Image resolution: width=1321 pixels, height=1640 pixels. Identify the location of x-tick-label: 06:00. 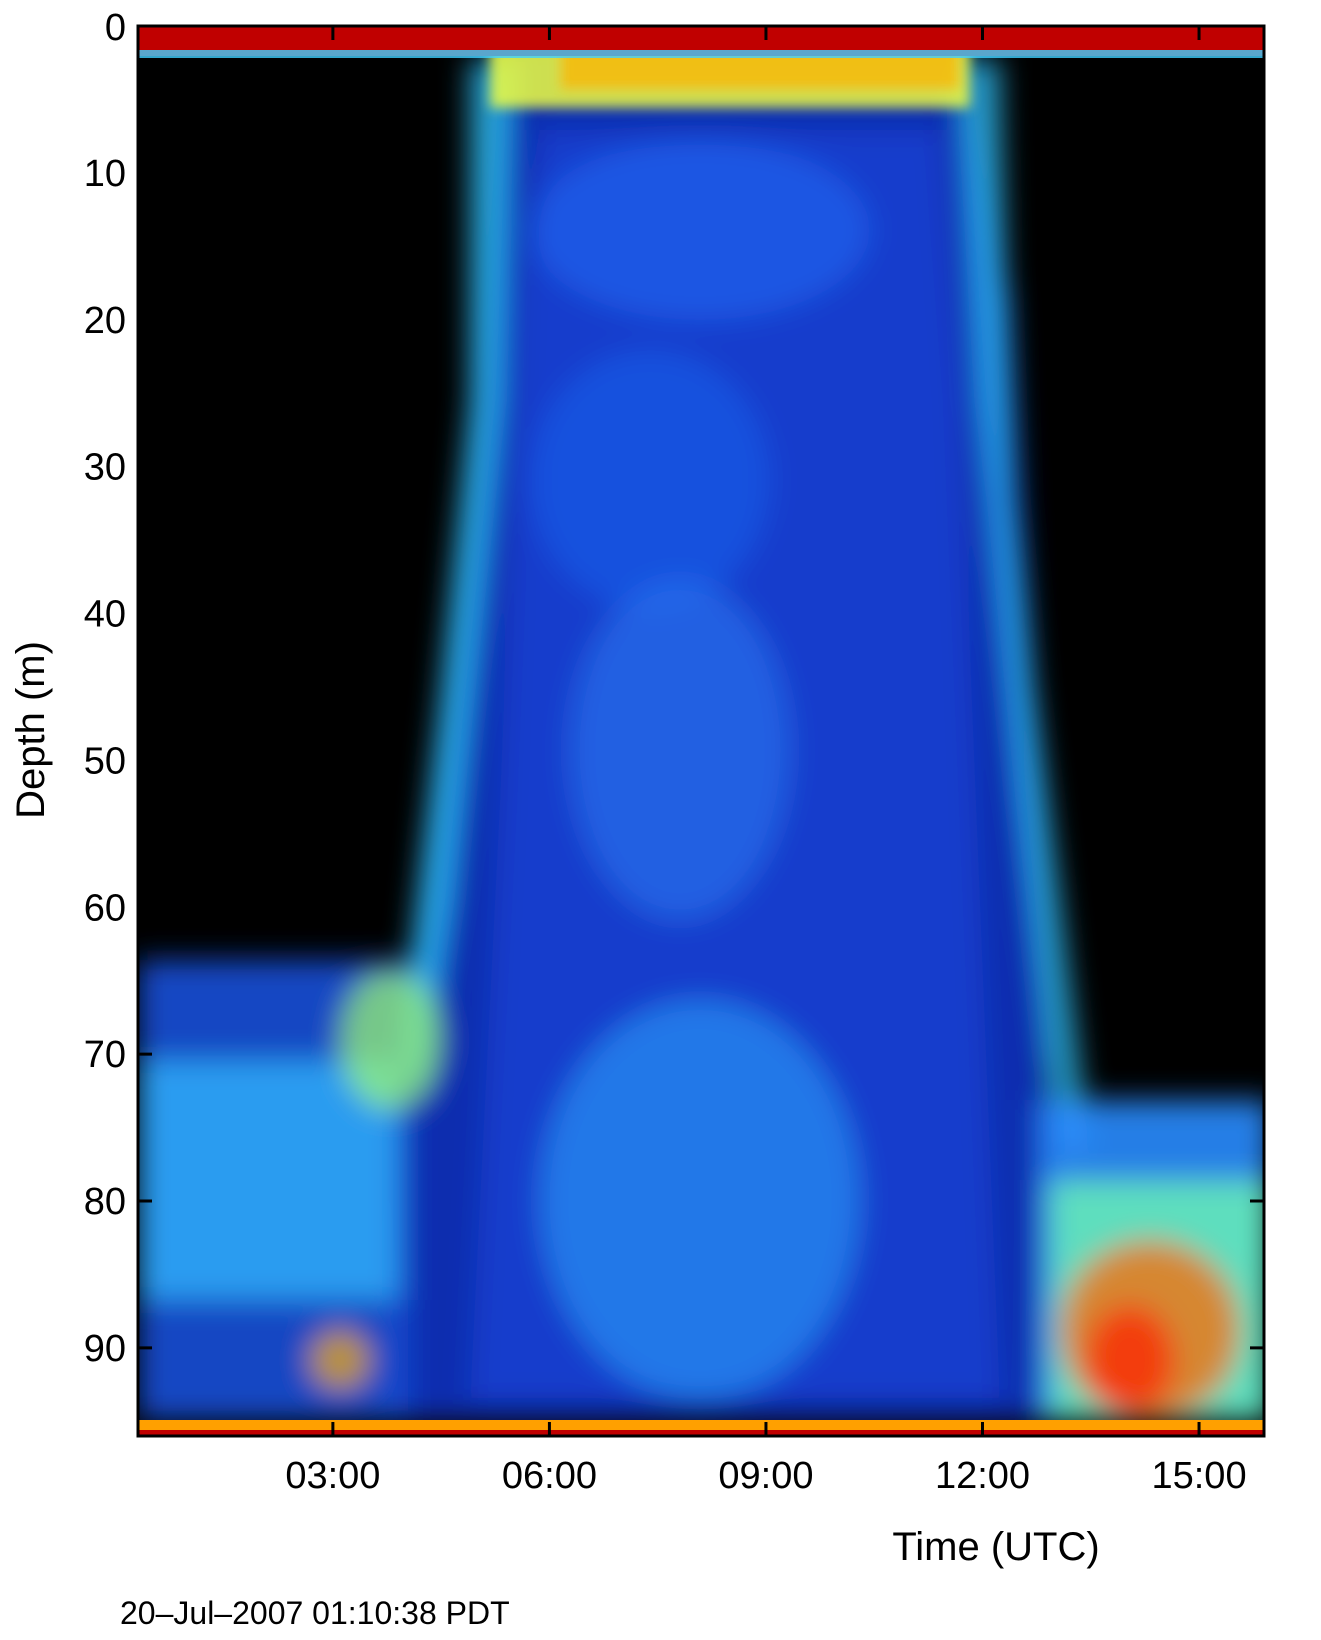
(549, 1476).